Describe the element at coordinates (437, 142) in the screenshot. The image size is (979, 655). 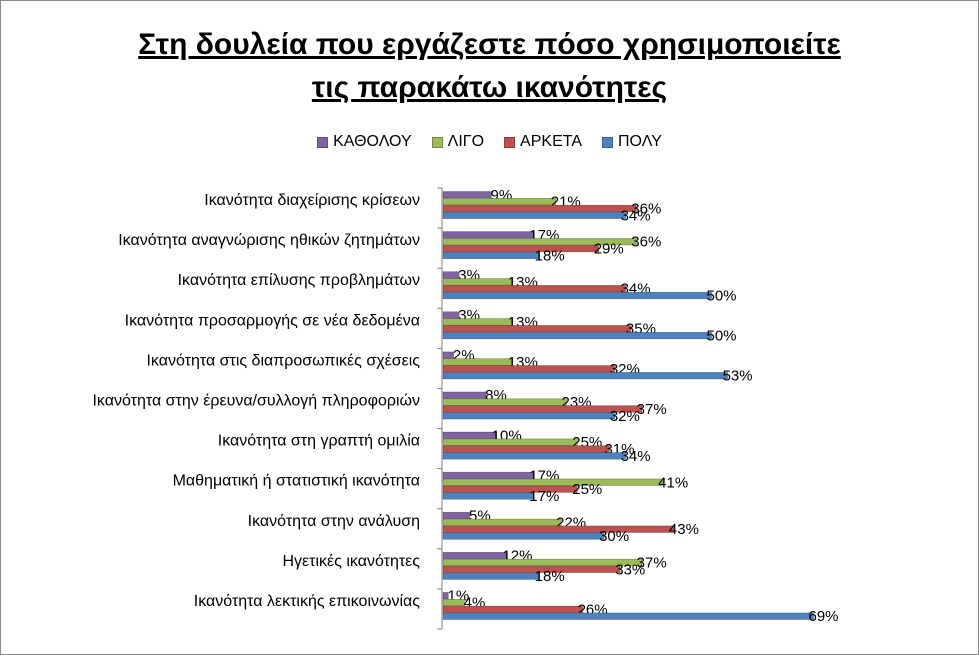
I see `legend-swatch-ligo` at that location.